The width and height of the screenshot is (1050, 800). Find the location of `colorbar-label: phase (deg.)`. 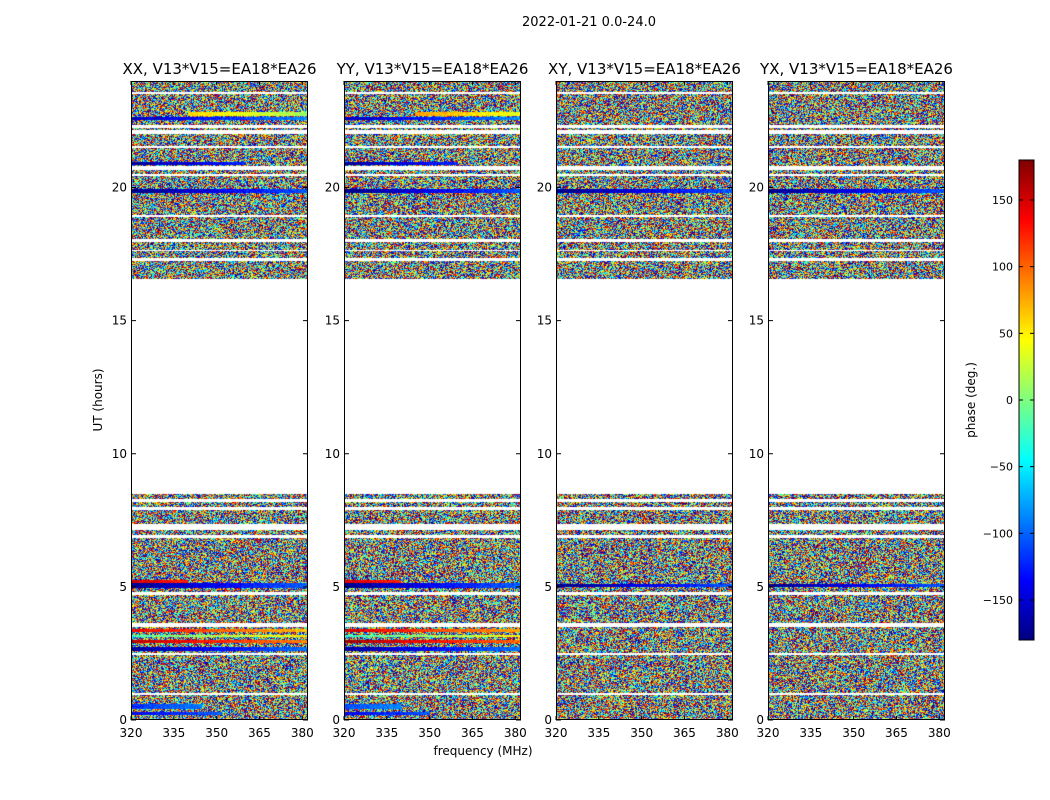

colorbar-label: phase (deg.) is located at coordinates (971, 400).